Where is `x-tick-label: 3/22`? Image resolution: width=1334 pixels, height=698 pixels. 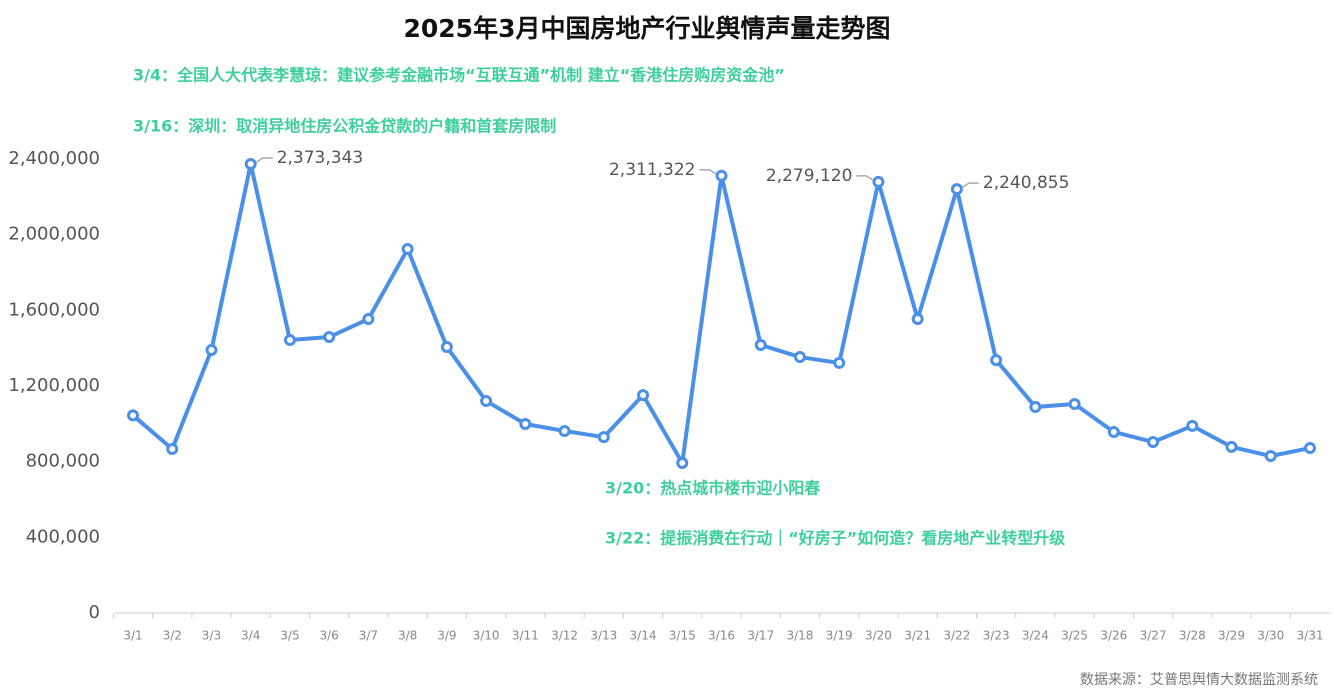
x-tick-label: 3/22 is located at coordinates (956, 636).